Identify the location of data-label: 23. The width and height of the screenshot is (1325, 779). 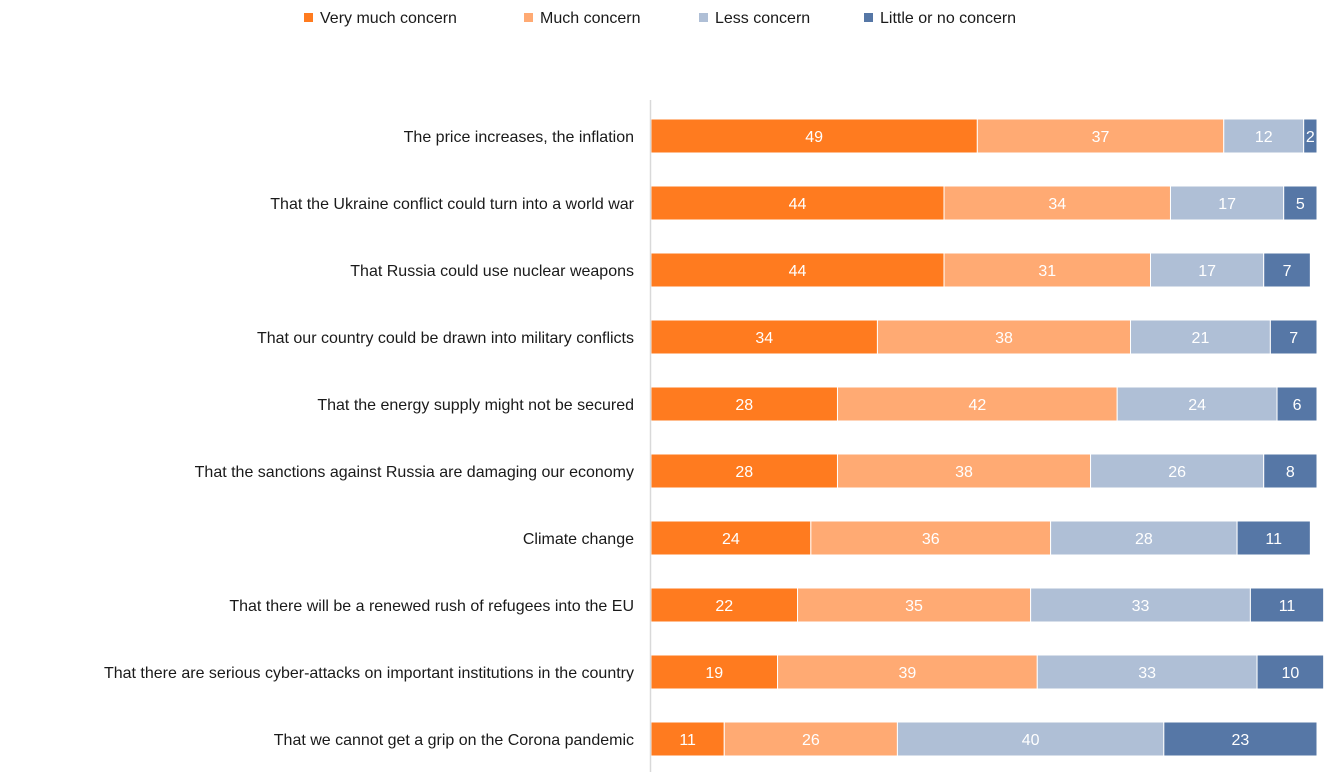
(1241, 740).